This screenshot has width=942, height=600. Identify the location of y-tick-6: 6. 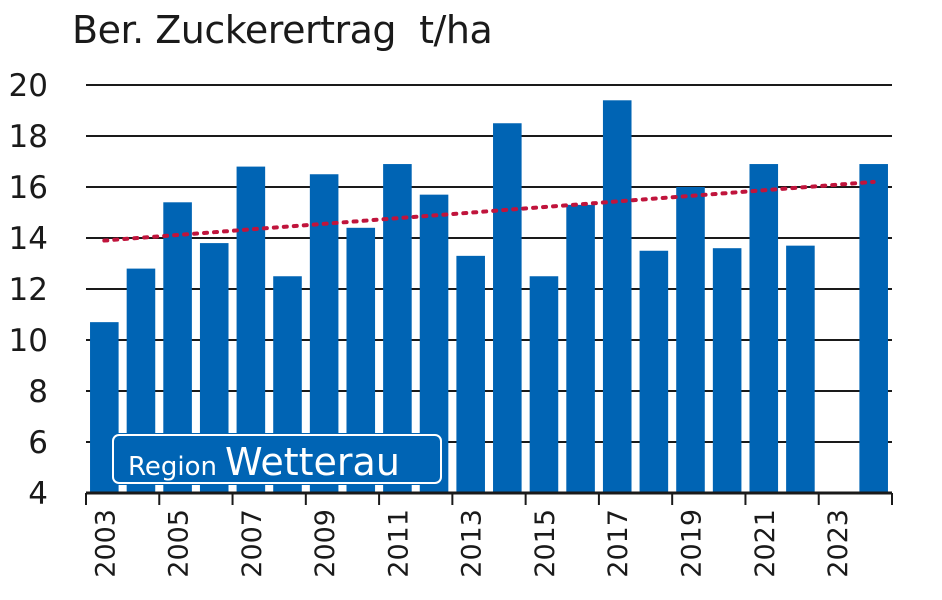
(38, 443).